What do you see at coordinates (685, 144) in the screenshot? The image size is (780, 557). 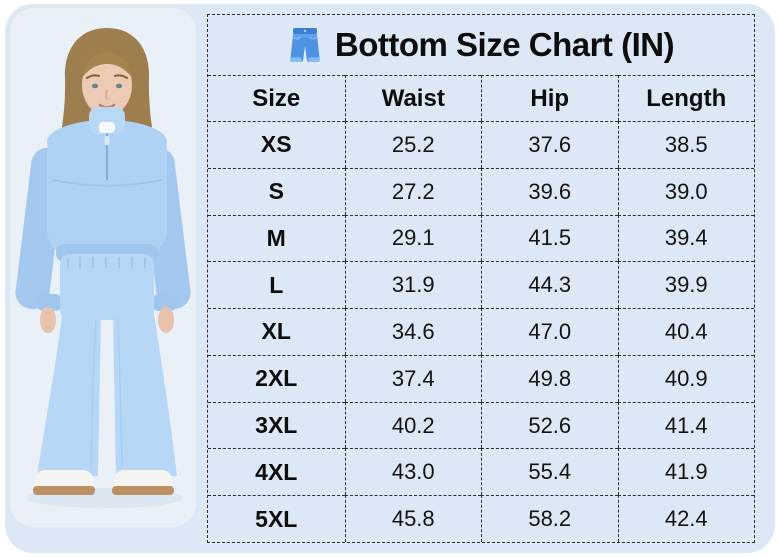 I see `length-cell: 38.5` at bounding box center [685, 144].